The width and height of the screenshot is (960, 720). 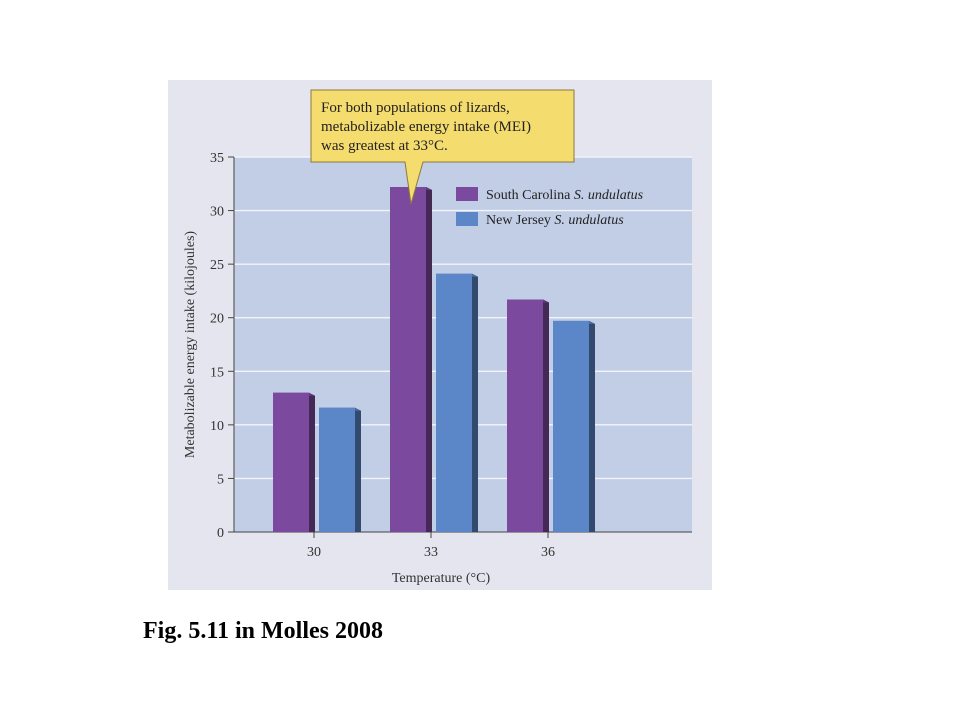 What do you see at coordinates (217, 372) in the screenshot?
I see `y-tick-label: 15` at bounding box center [217, 372].